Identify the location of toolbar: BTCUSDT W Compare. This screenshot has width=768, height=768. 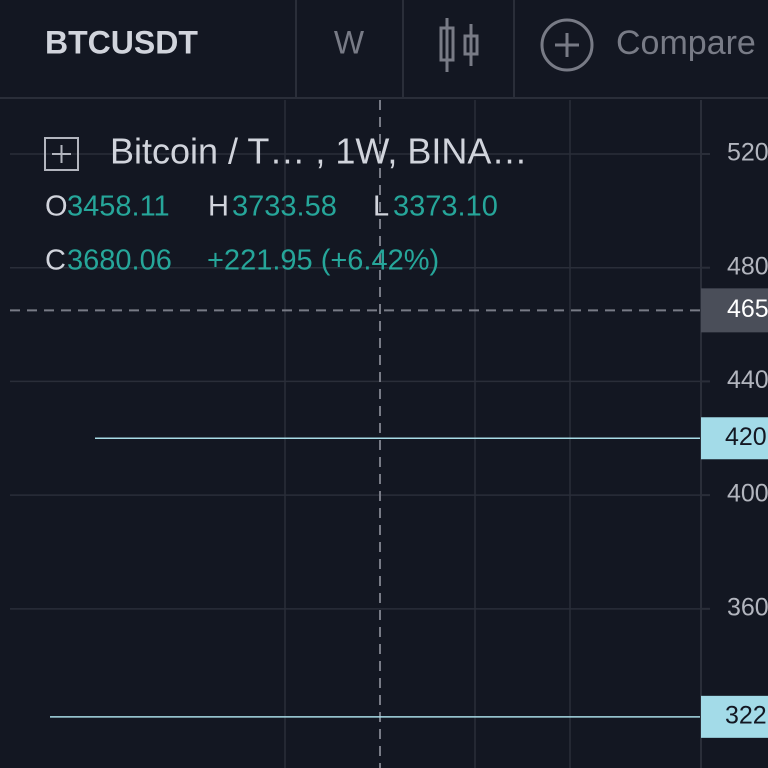
(384, 49).